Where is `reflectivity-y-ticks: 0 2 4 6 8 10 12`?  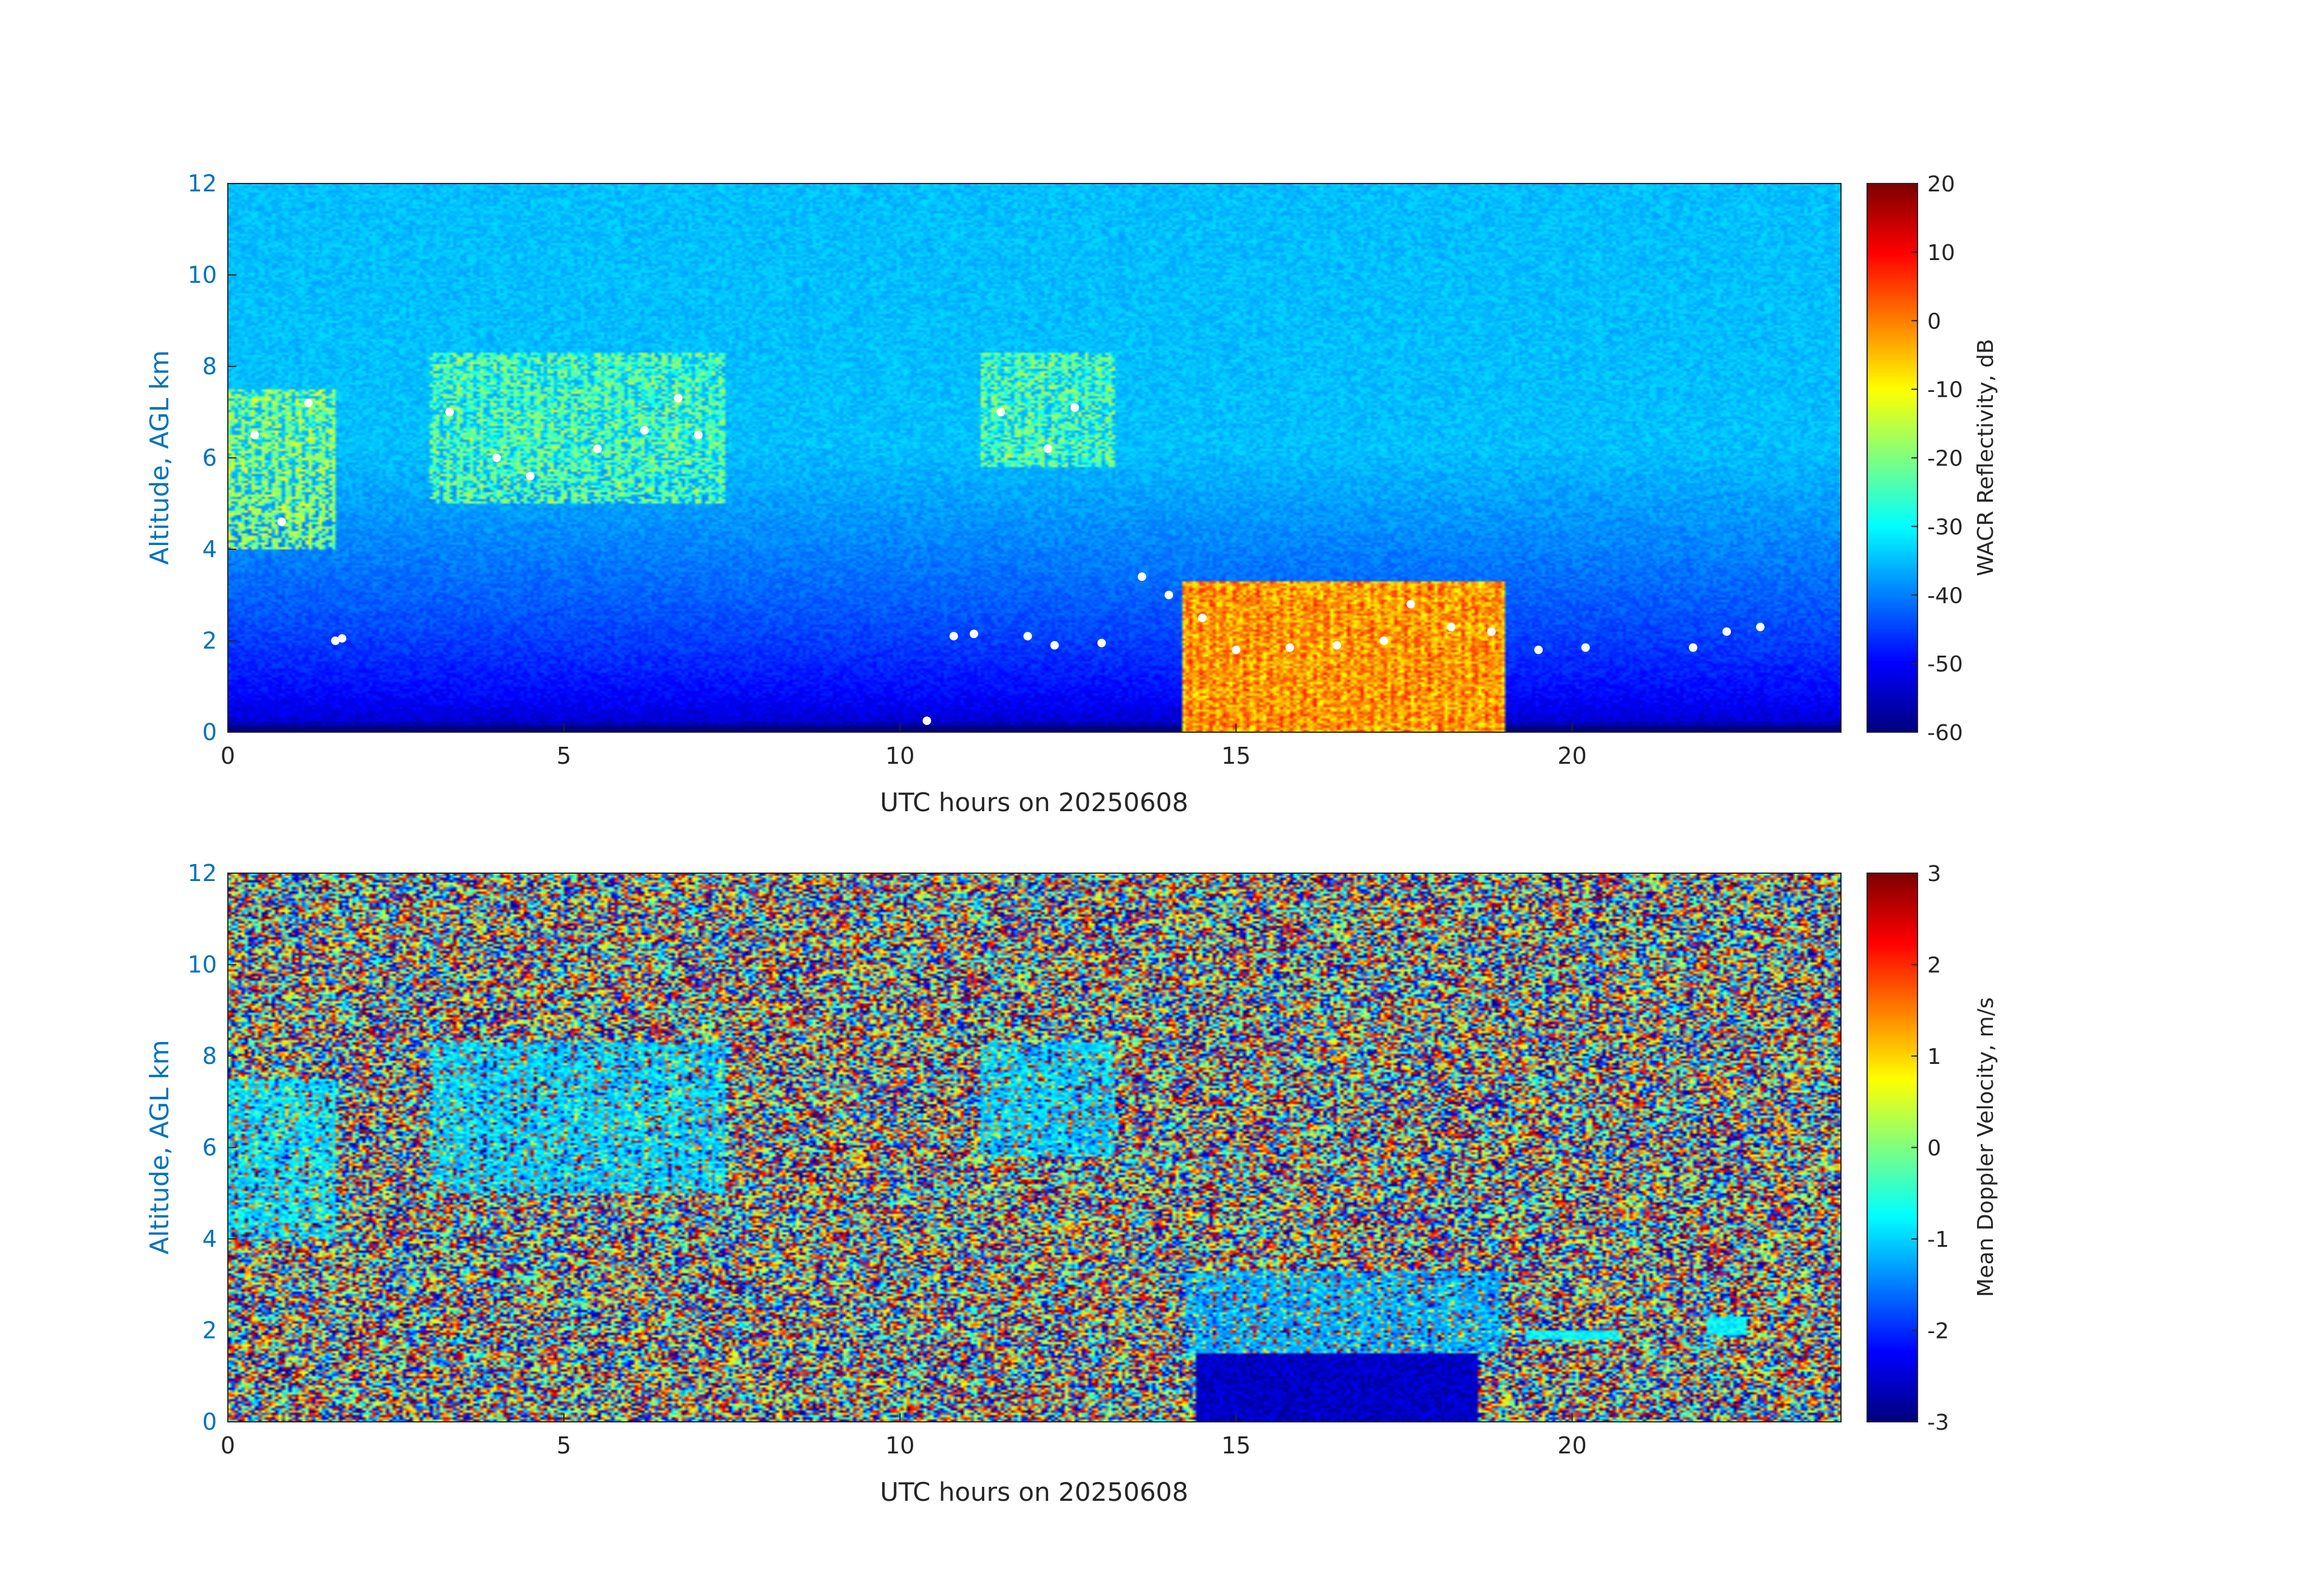 reflectivity-y-ticks: 0 2 4 6 8 10 12 is located at coordinates (212, 458).